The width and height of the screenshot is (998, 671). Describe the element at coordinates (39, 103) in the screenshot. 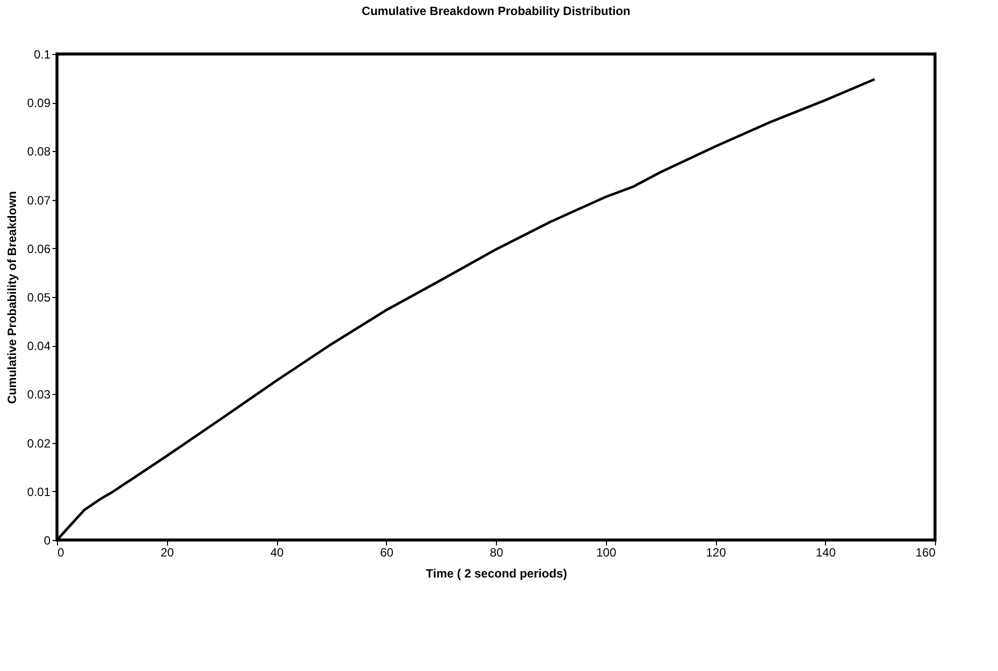

I see `y-tick-label: 0.09` at that location.